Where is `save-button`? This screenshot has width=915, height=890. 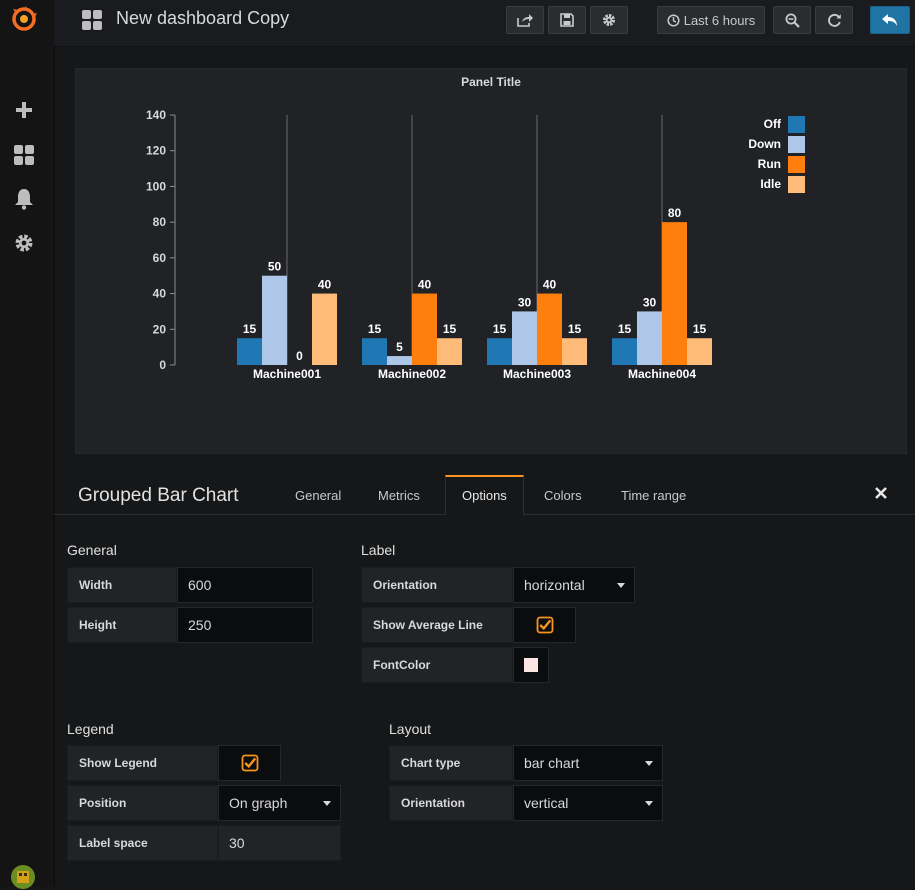
save-button is located at coordinates (567, 20).